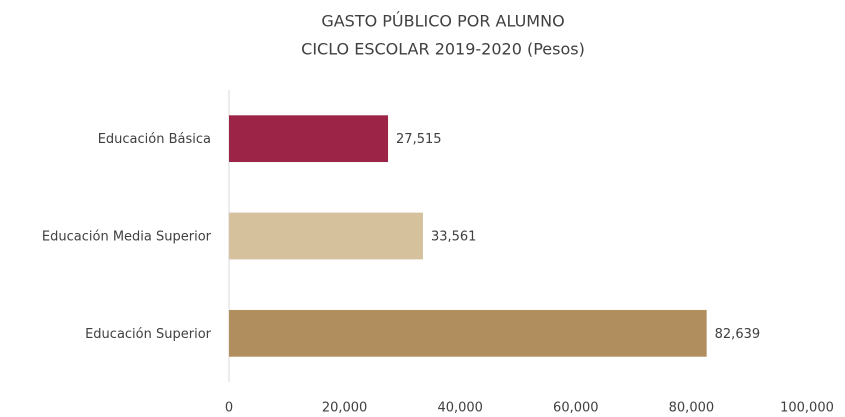 The height and width of the screenshot is (417, 845). Describe the element at coordinates (419, 139) in the screenshot. I see `data-label: 27,515` at that location.